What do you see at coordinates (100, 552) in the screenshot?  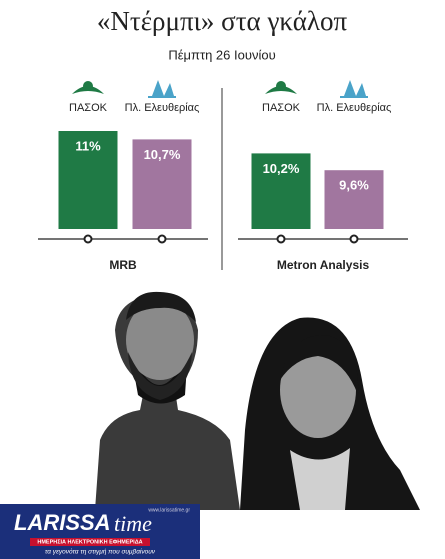 I see `logo-motto: τα γεγονότα τη στιγμή που συμβαίνουν` at bounding box center [100, 552].